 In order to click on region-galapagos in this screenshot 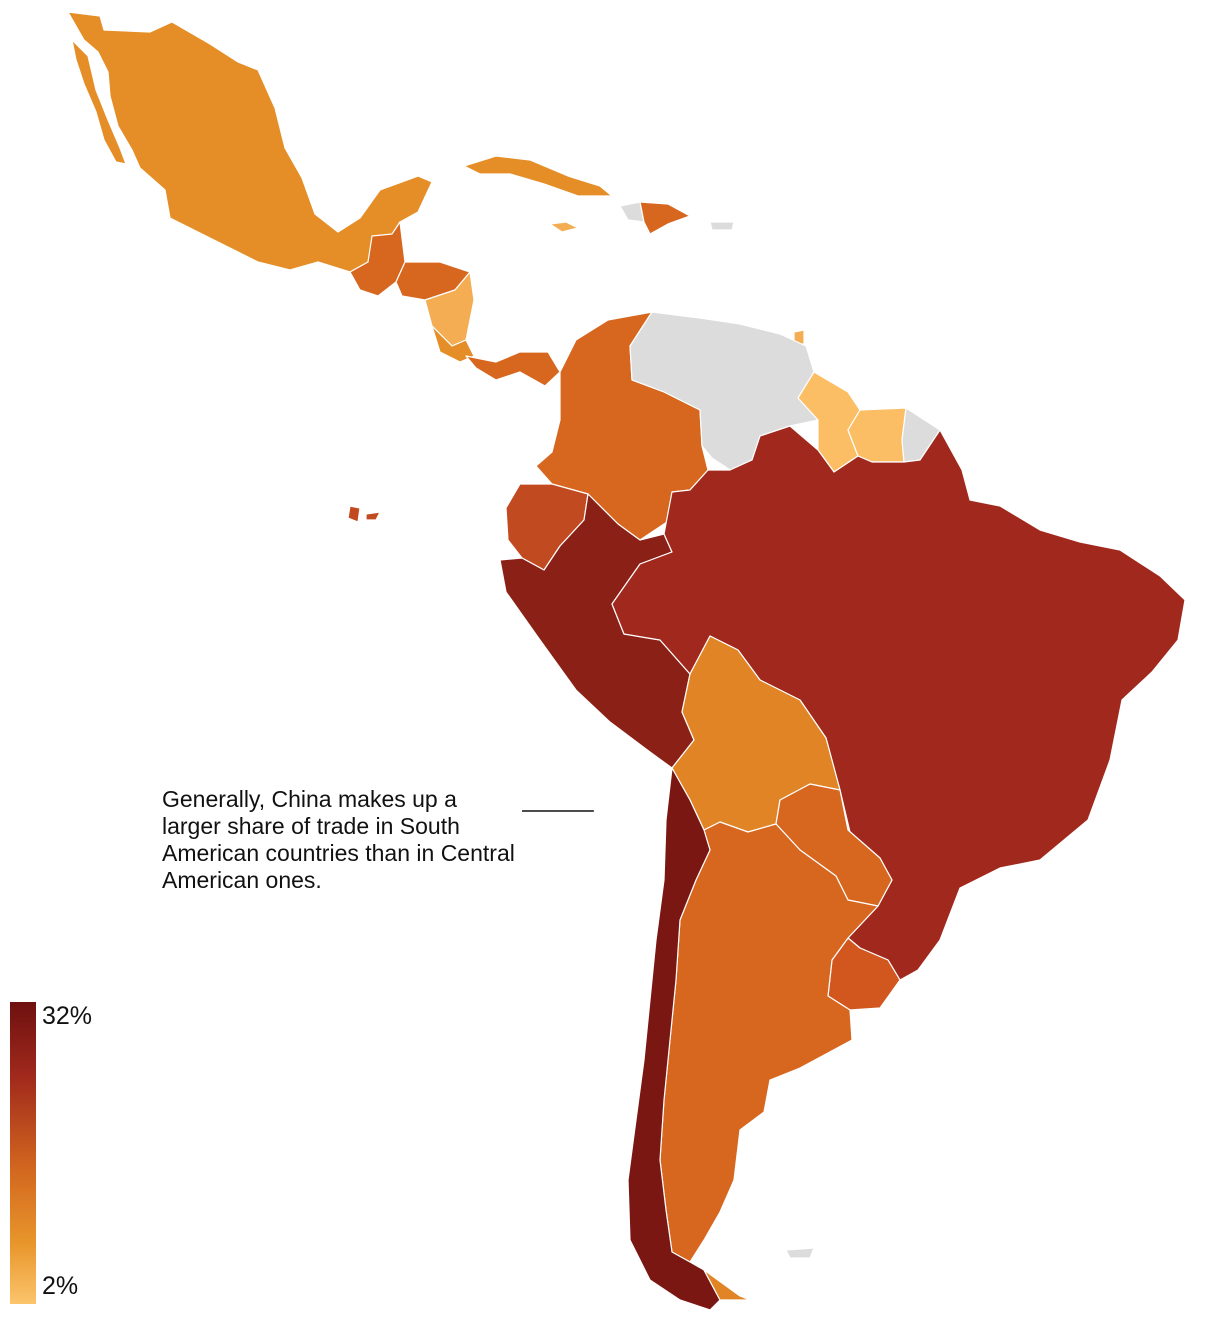, I will do `click(364, 514)`.